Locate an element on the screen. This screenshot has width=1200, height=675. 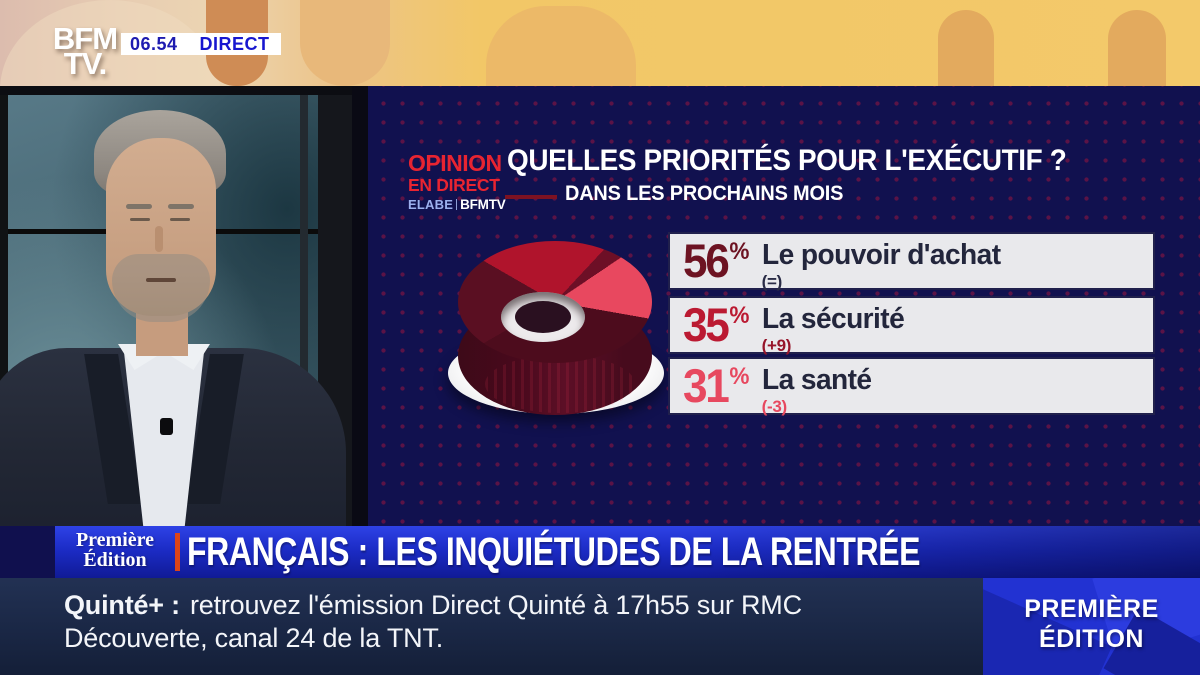
studio-panel-seam is located at coordinates (360, 306).